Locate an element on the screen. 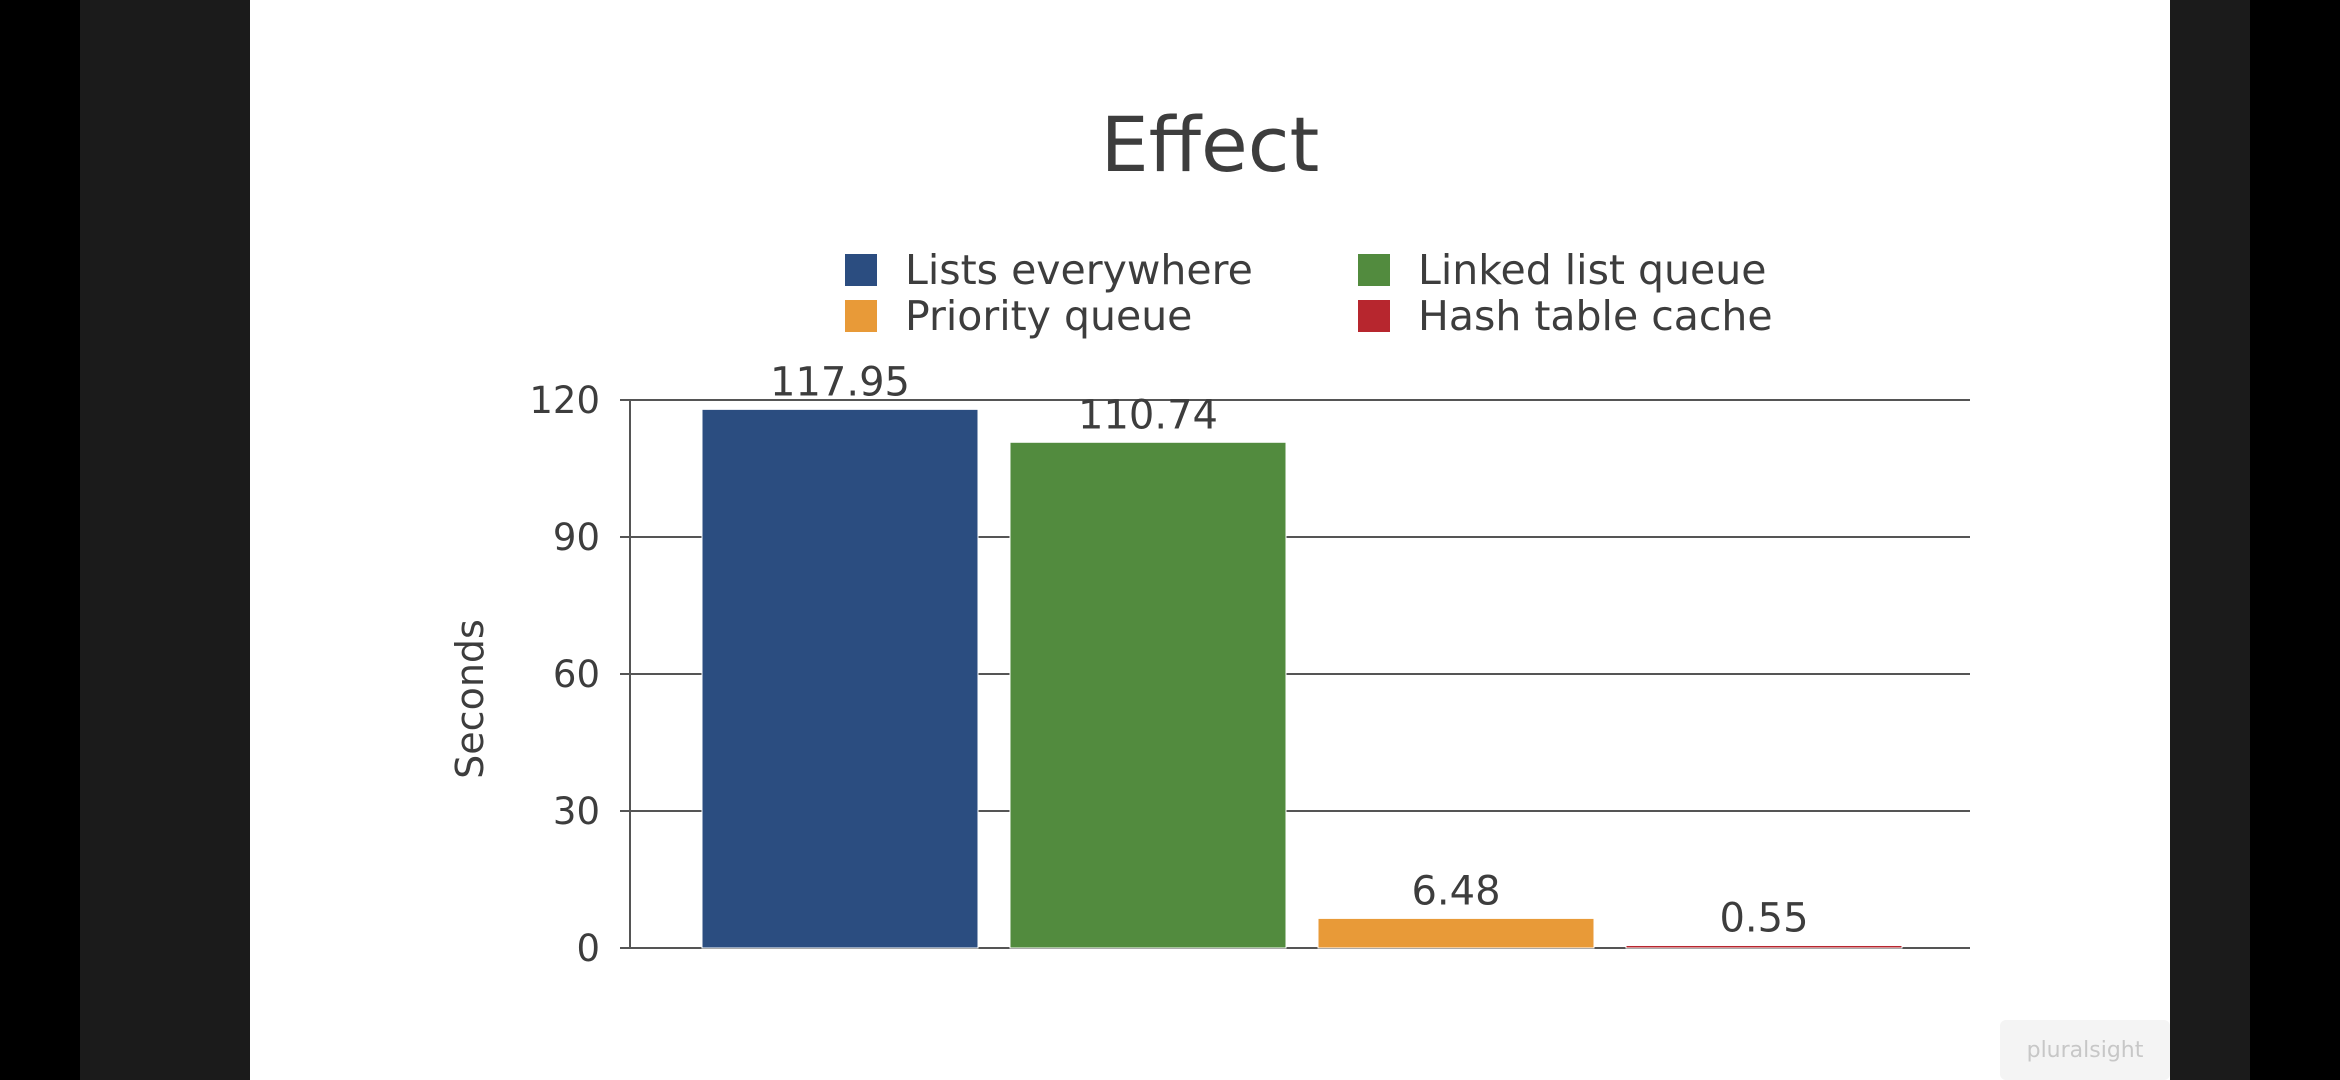 Image resolution: width=2340 pixels, height=1080 pixels. right-border is located at coordinates (2210, 540).